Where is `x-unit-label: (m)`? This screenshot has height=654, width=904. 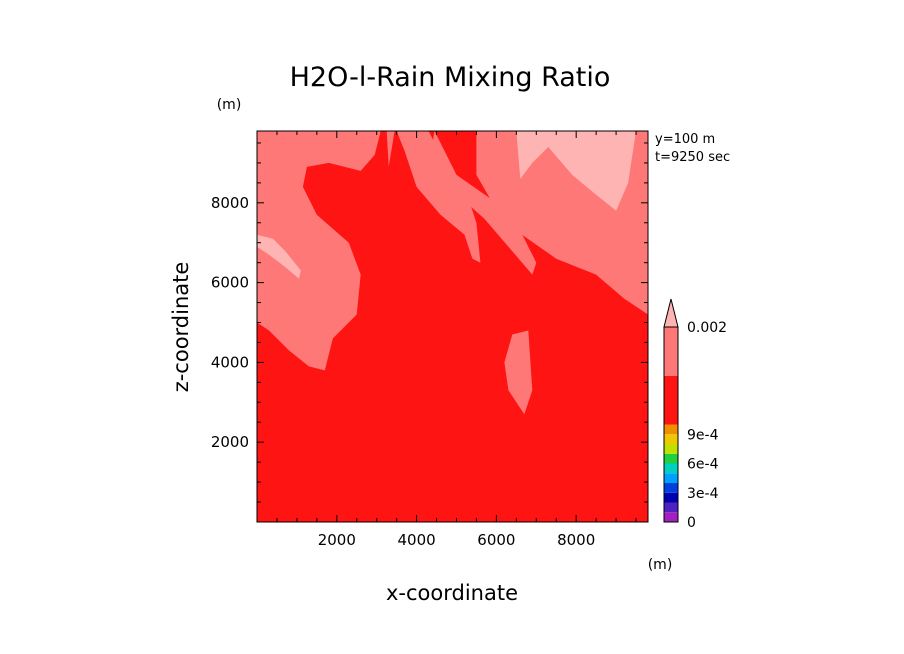 x-unit-label: (m) is located at coordinates (660, 565).